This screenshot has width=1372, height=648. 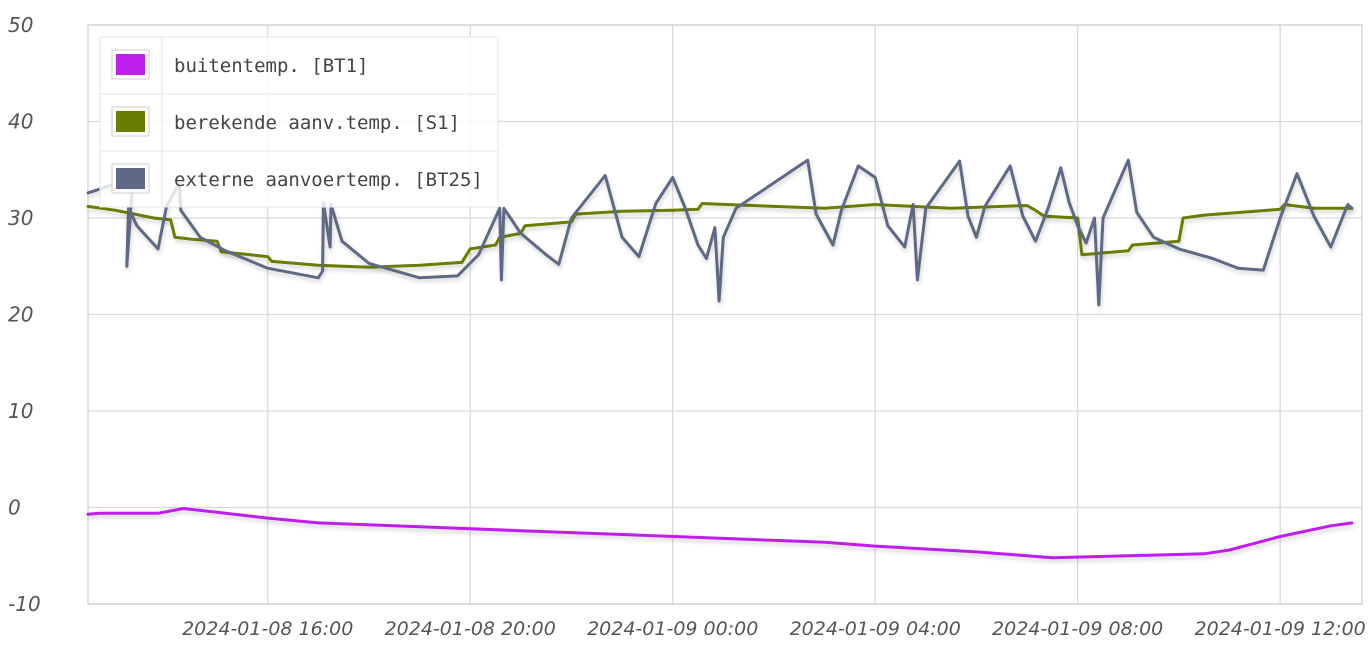 What do you see at coordinates (20, 218) in the screenshot?
I see `y-tick-label: 30` at bounding box center [20, 218].